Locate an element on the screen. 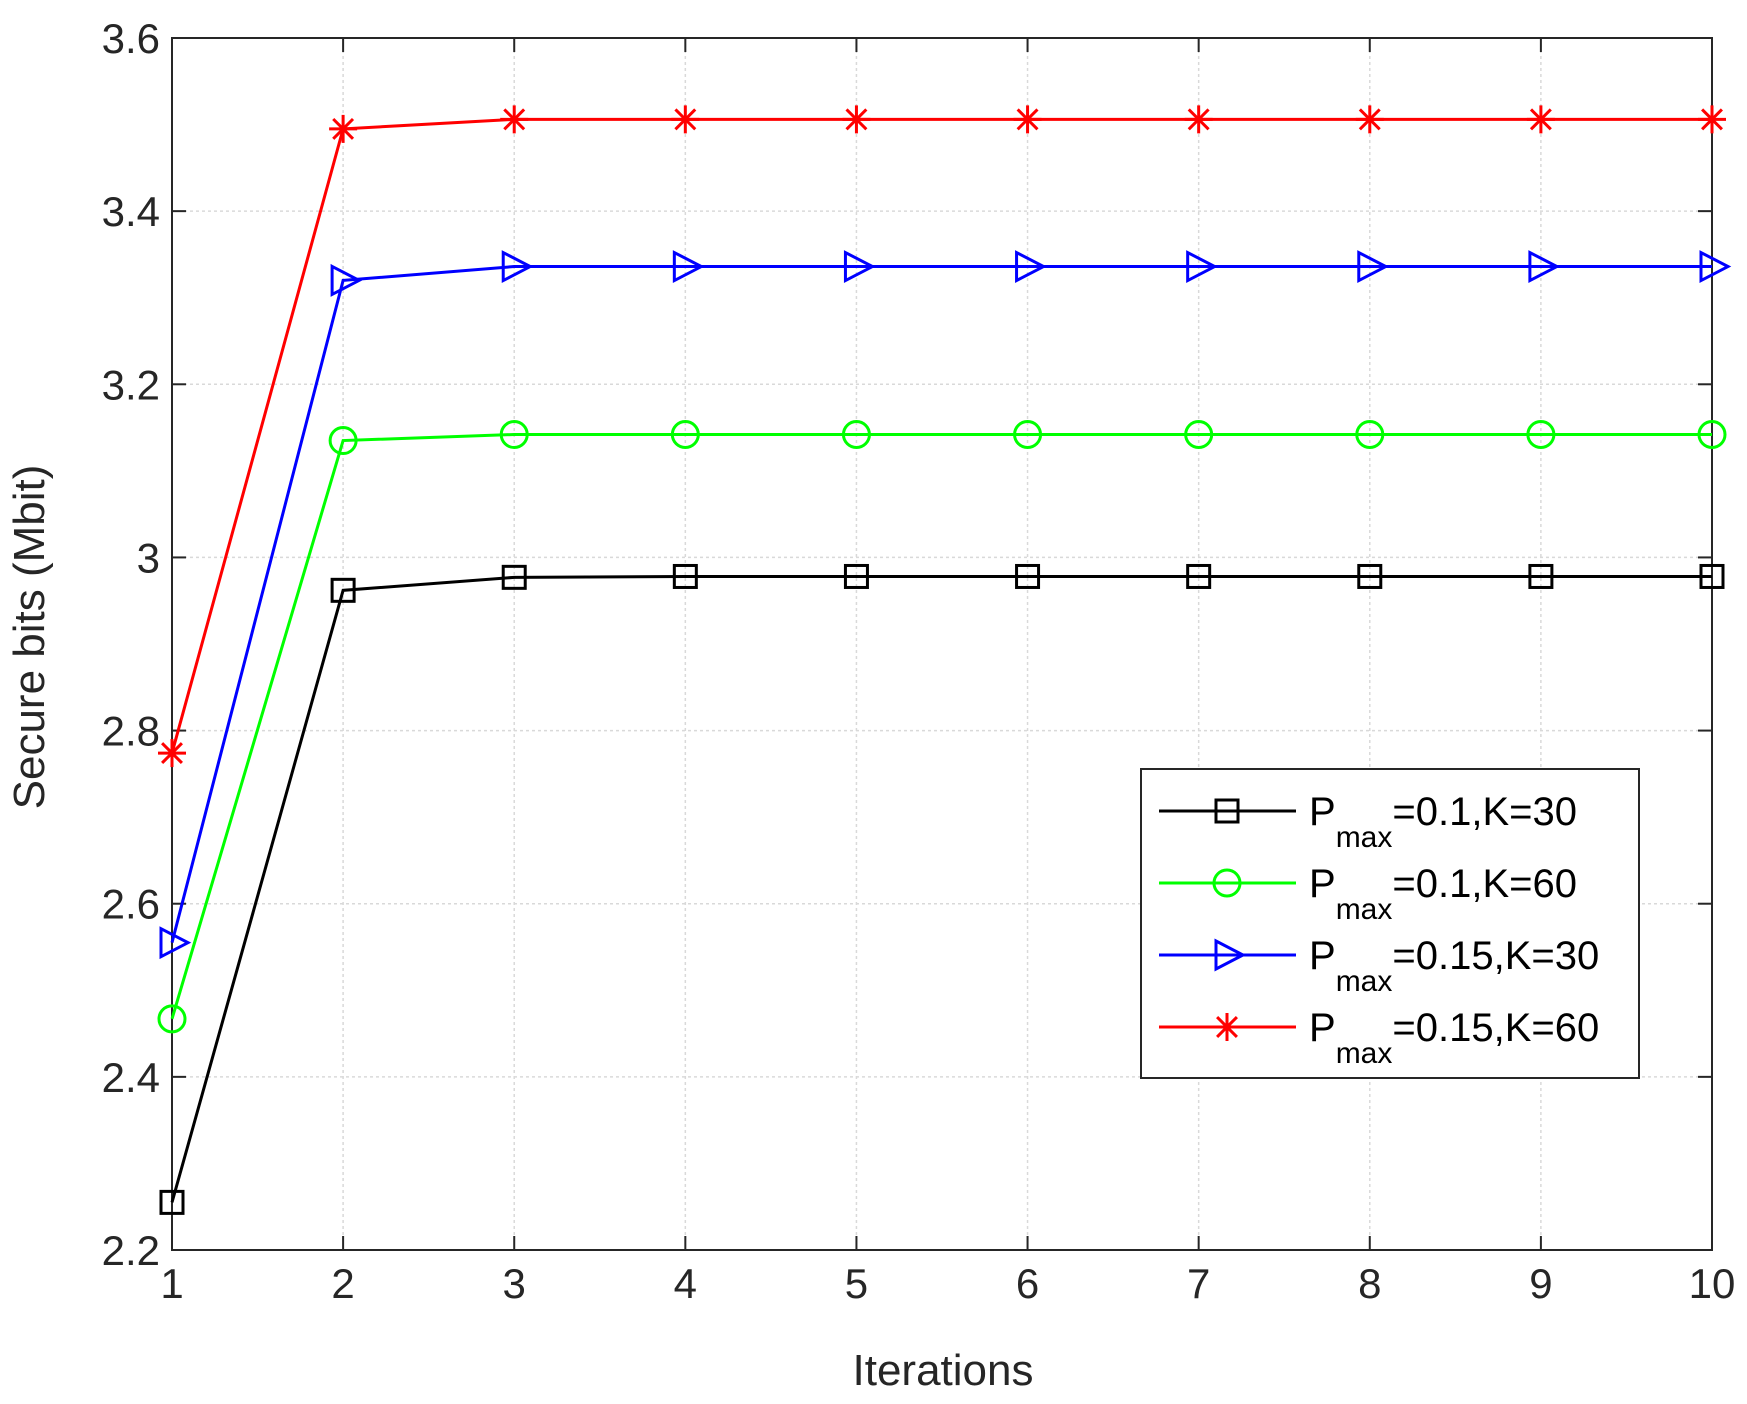 This screenshot has width=1747, height=1404. legend-label-rest: =0.15,K=60 is located at coordinates (1495, 1028).